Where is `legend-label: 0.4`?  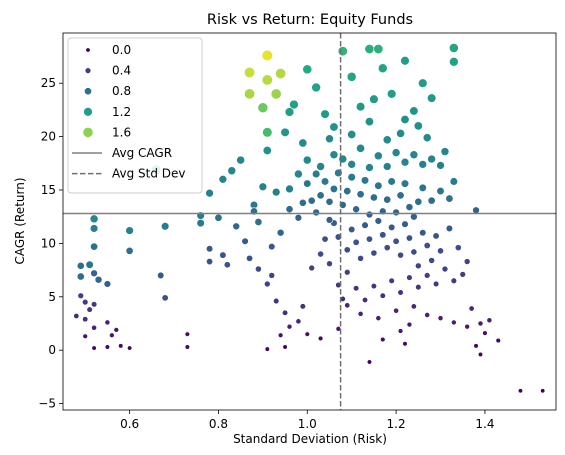 legend-label: 0.4 is located at coordinates (121, 71).